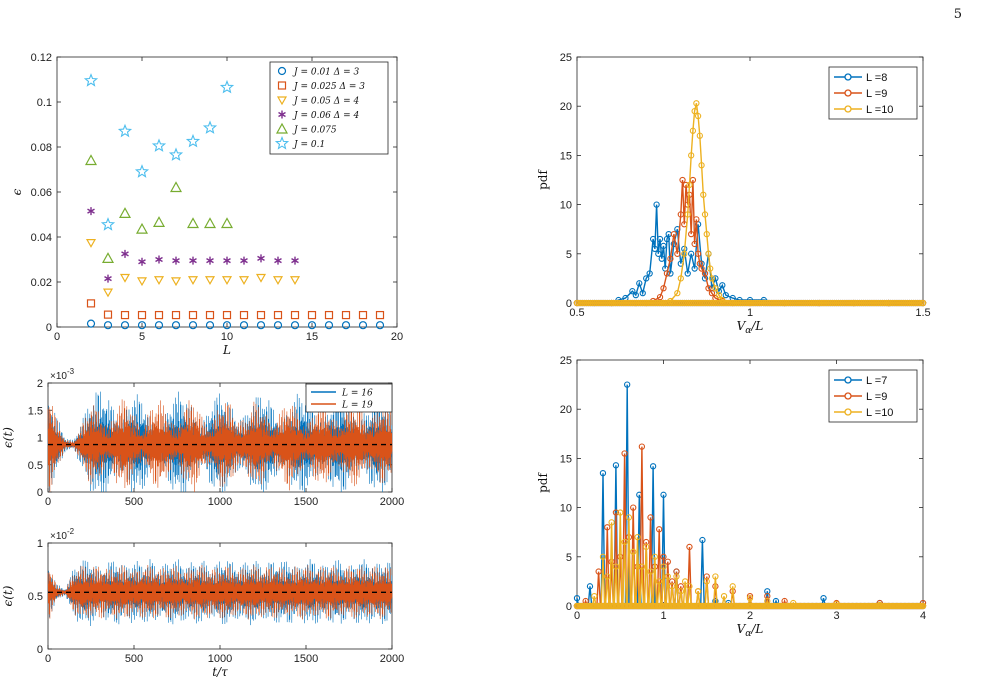 Image resolution: width=981 pixels, height=690 pixels. What do you see at coordinates (41, 148) in the screenshot?
I see `y-tick-label: 0.08` at bounding box center [41, 148].